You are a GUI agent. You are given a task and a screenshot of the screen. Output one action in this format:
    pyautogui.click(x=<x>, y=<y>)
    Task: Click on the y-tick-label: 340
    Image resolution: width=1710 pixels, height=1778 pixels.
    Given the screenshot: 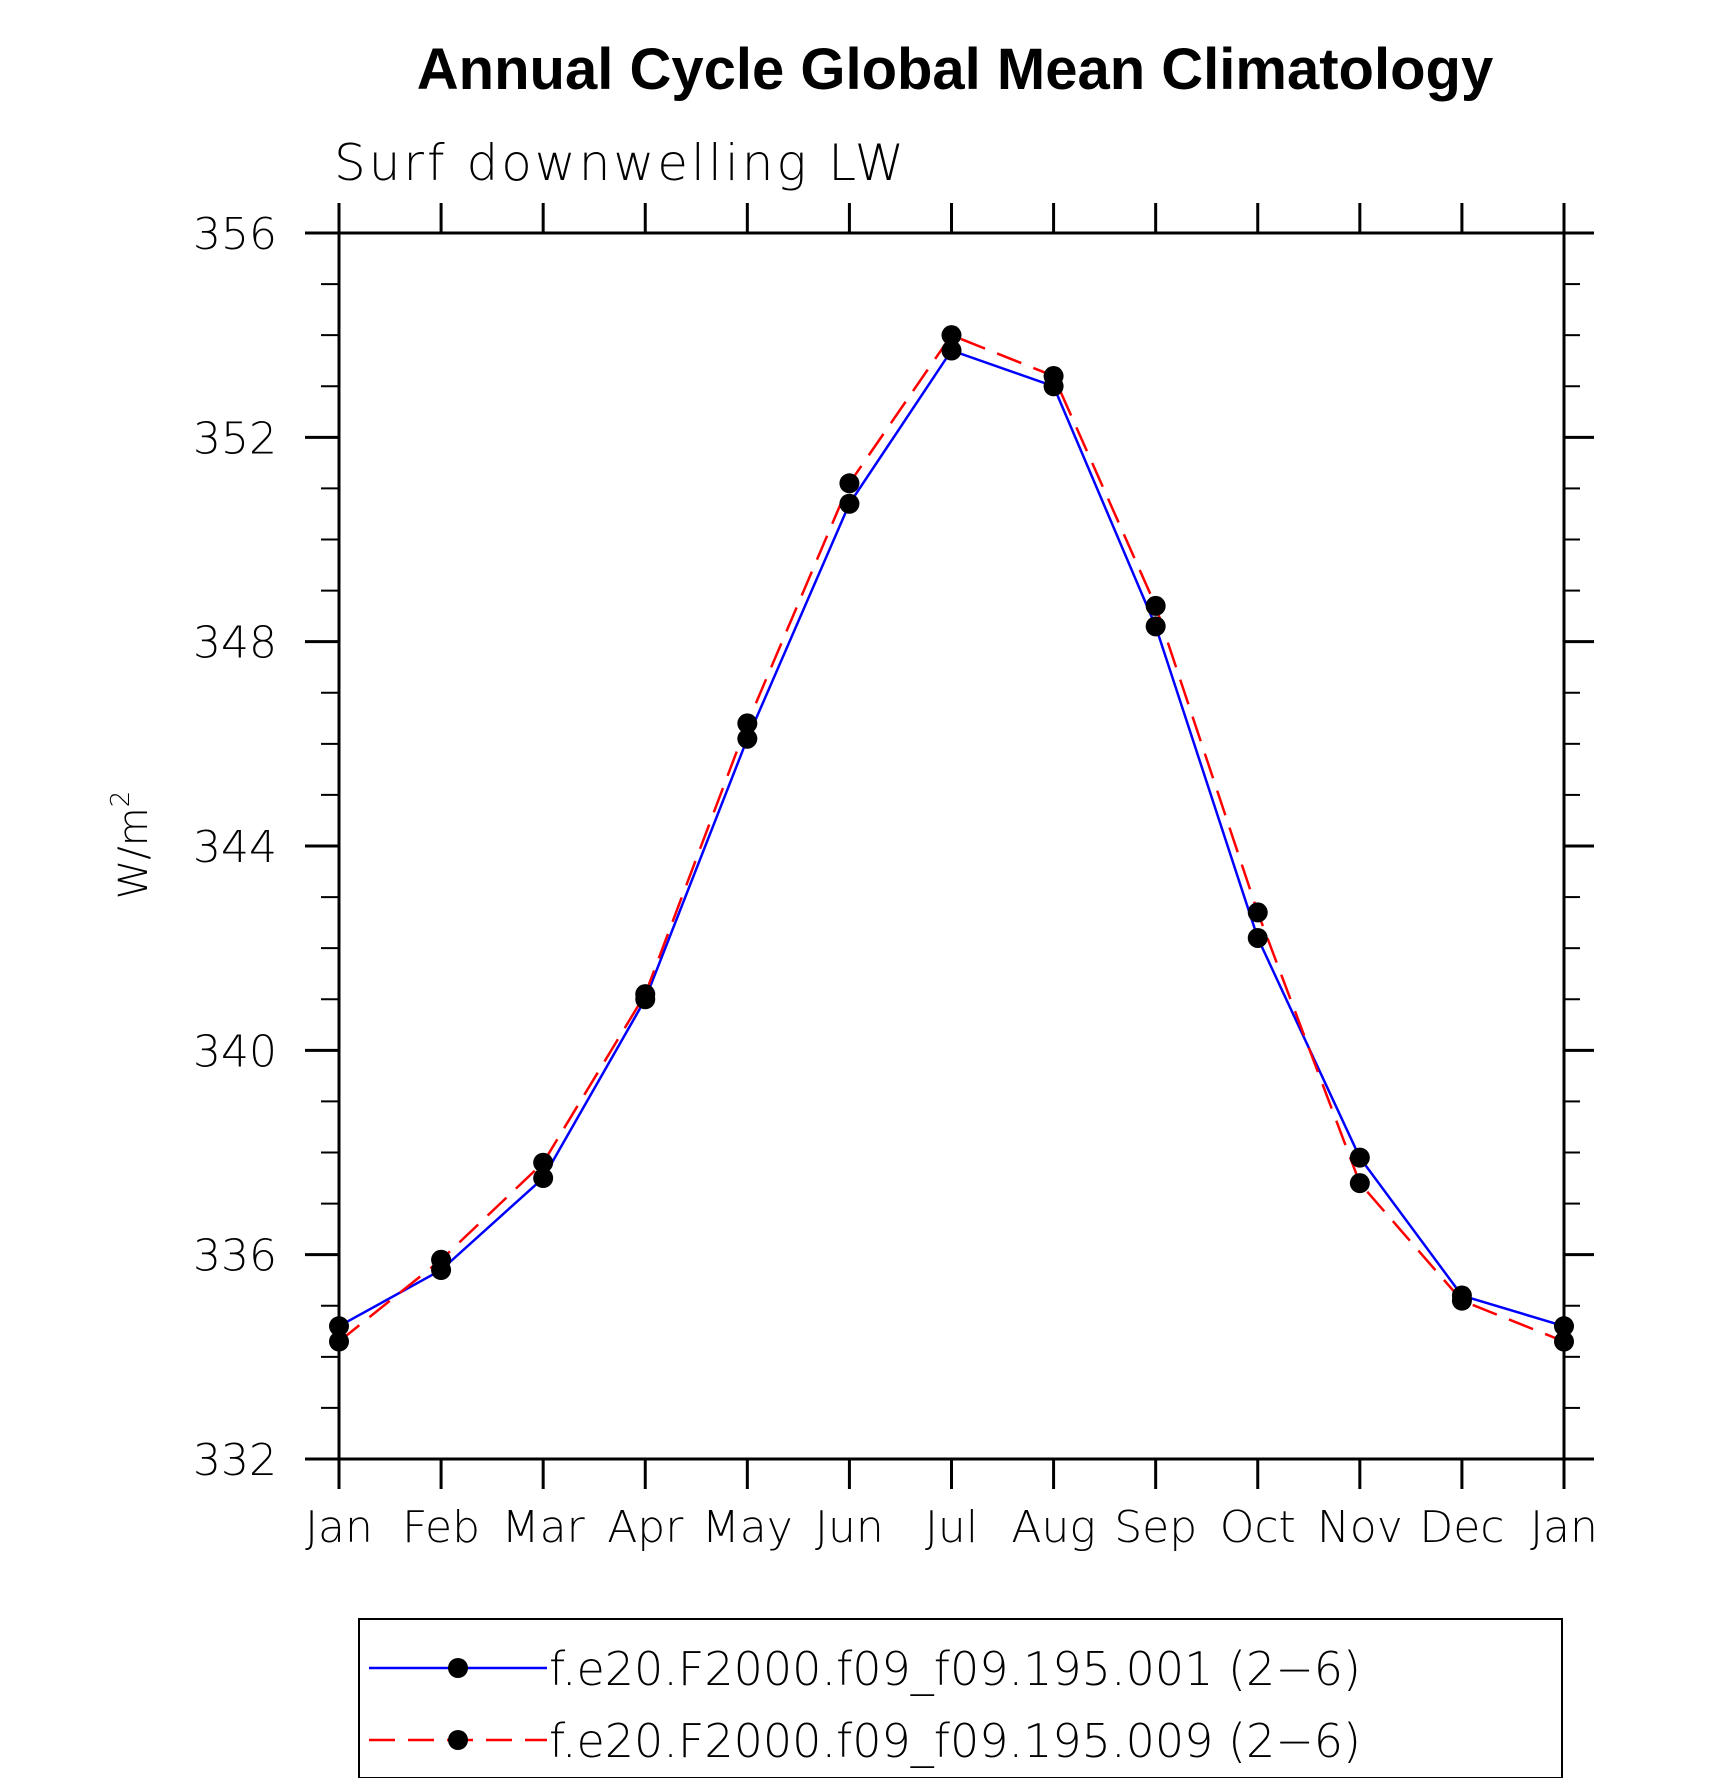 What is the action you would take?
    pyautogui.click(x=235, y=1051)
    